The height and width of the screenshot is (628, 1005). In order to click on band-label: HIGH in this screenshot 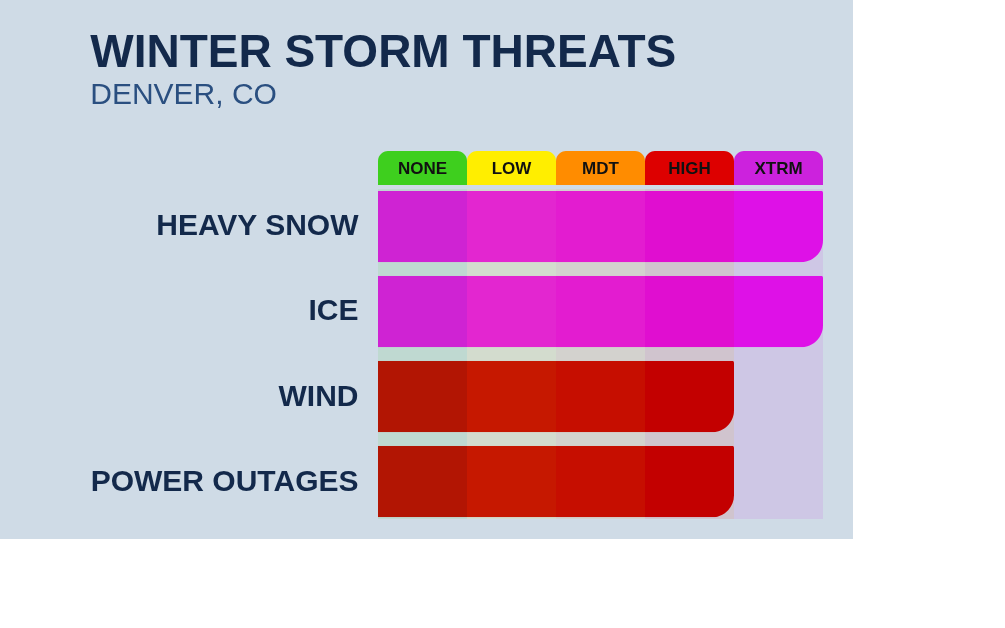, I will do `click(689, 168)`.